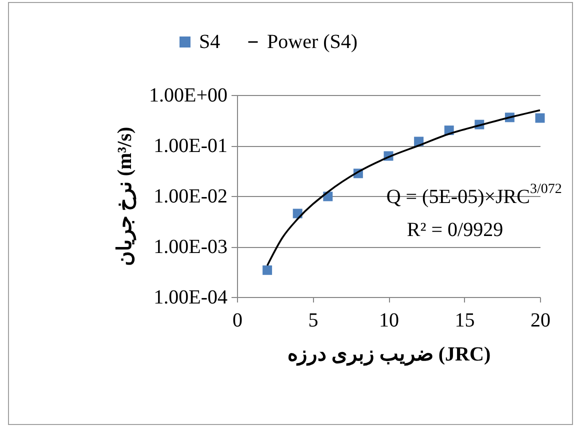 The image size is (575, 427). What do you see at coordinates (313, 321) in the screenshot?
I see `x-tick-label: 5` at bounding box center [313, 321].